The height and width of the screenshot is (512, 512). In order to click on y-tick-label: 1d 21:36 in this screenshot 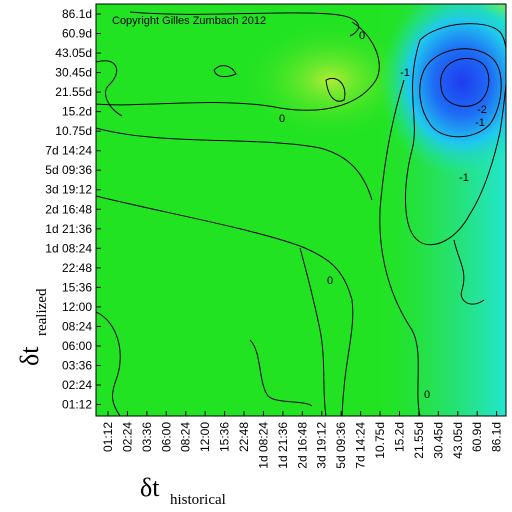, I will do `click(68, 229)`.